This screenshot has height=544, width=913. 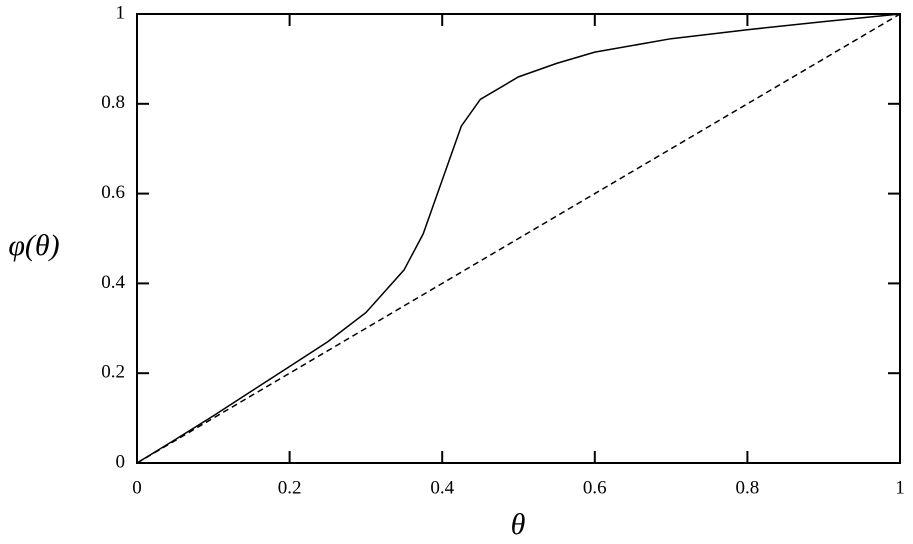 What do you see at coordinates (121, 12) in the screenshot?
I see `y-tick-label: 1` at bounding box center [121, 12].